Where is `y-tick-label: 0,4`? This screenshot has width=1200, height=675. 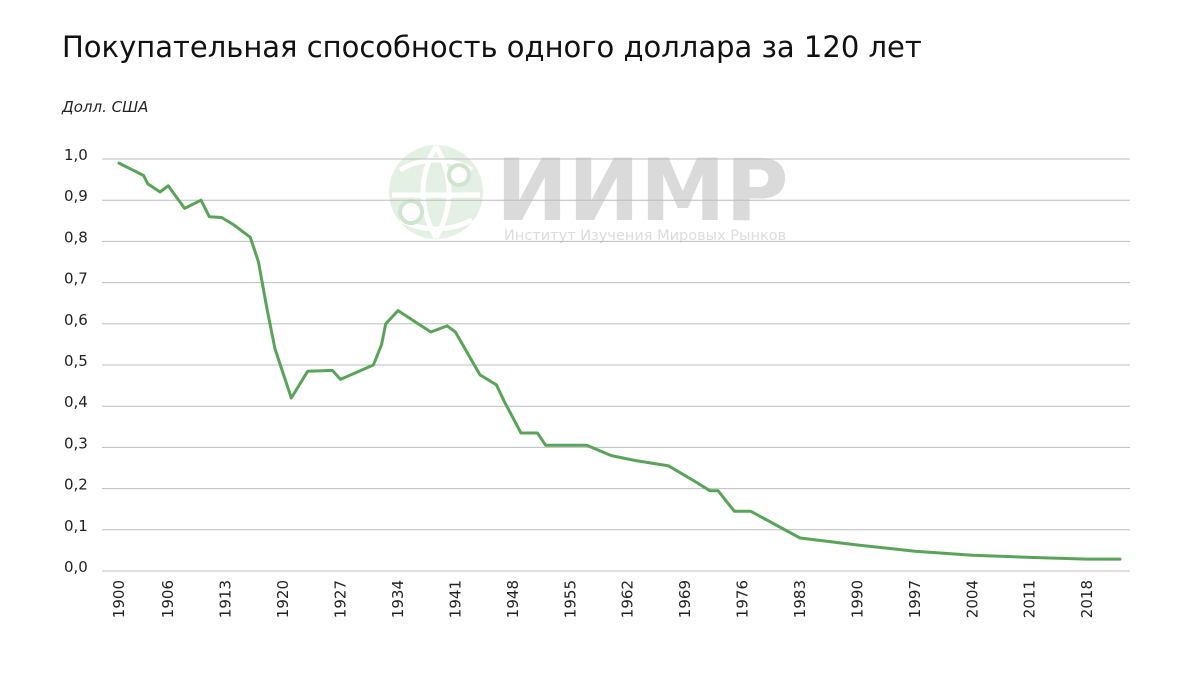
y-tick-label: 0,4 is located at coordinates (76, 402).